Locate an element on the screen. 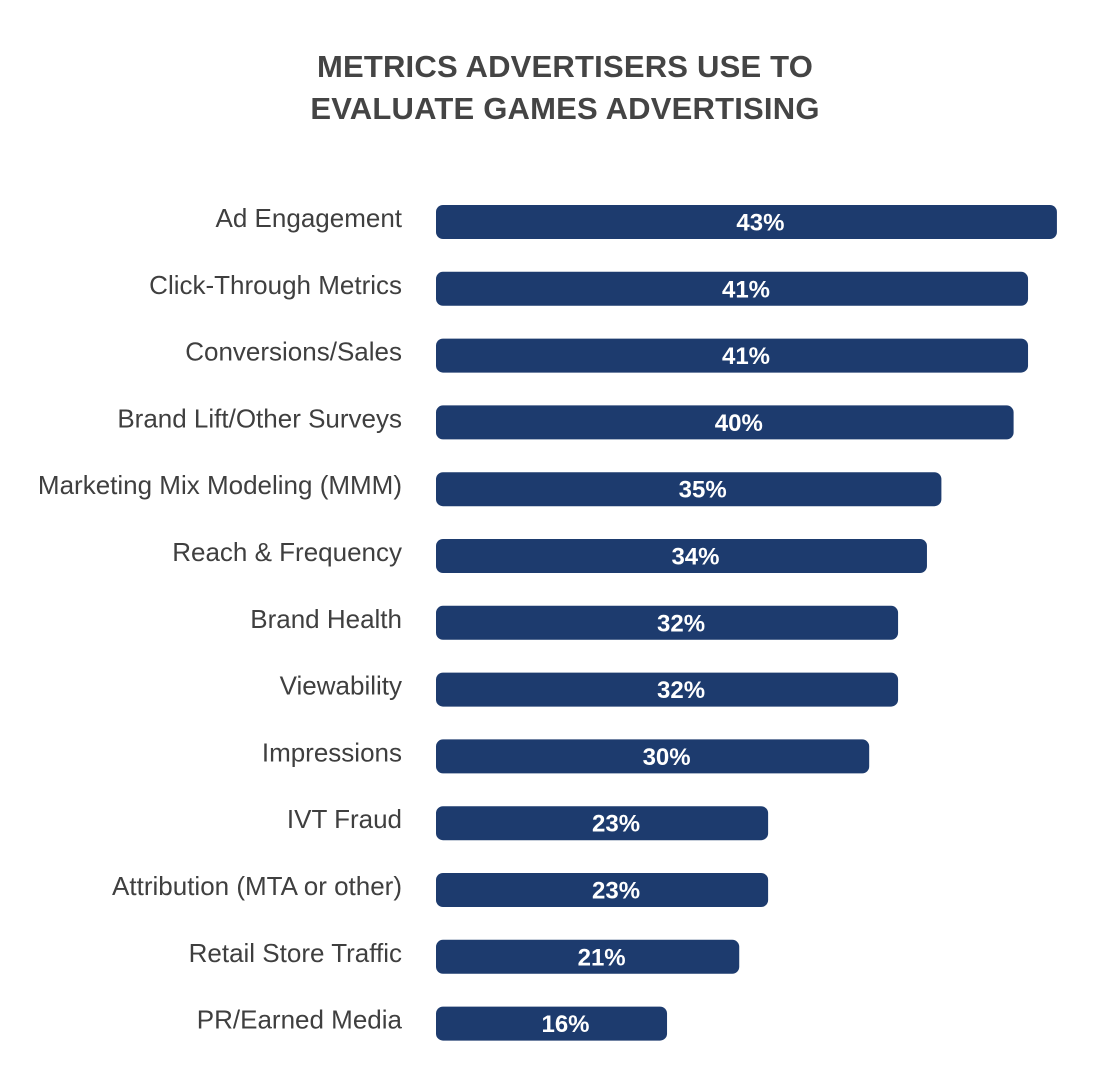 This screenshot has height=1066, width=1100. value-label-6: 32% is located at coordinates (681, 623).